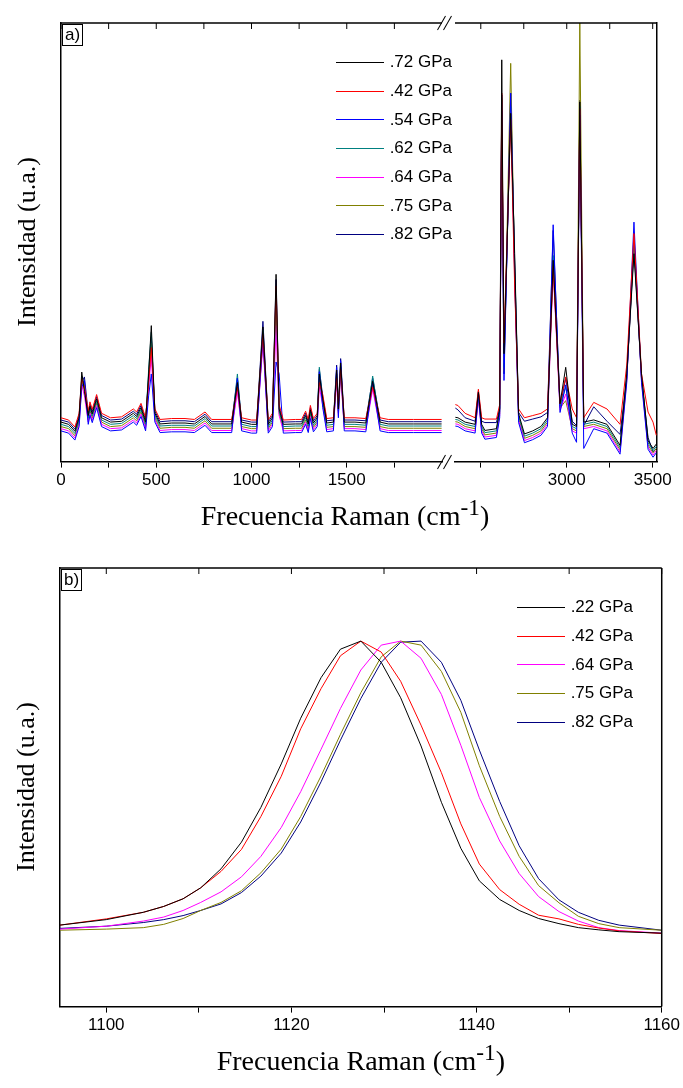 The width and height of the screenshot is (683, 1088). What do you see at coordinates (106, 1025) in the screenshot?
I see `x-tick-label: 1100` at bounding box center [106, 1025].